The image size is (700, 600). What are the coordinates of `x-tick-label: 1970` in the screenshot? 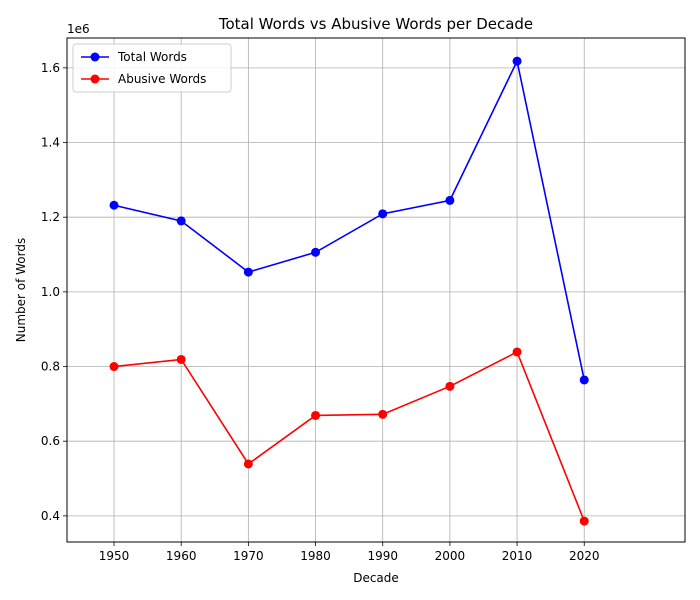 It's located at (248, 556).